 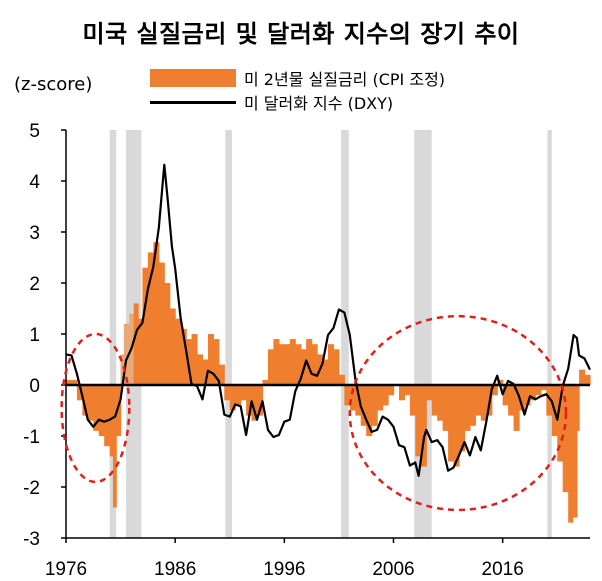 What do you see at coordinates (345, 79) in the screenshot?
I see `legend-label-bar: 미 2년물 실질금리 (CPI 조정)` at bounding box center [345, 79].